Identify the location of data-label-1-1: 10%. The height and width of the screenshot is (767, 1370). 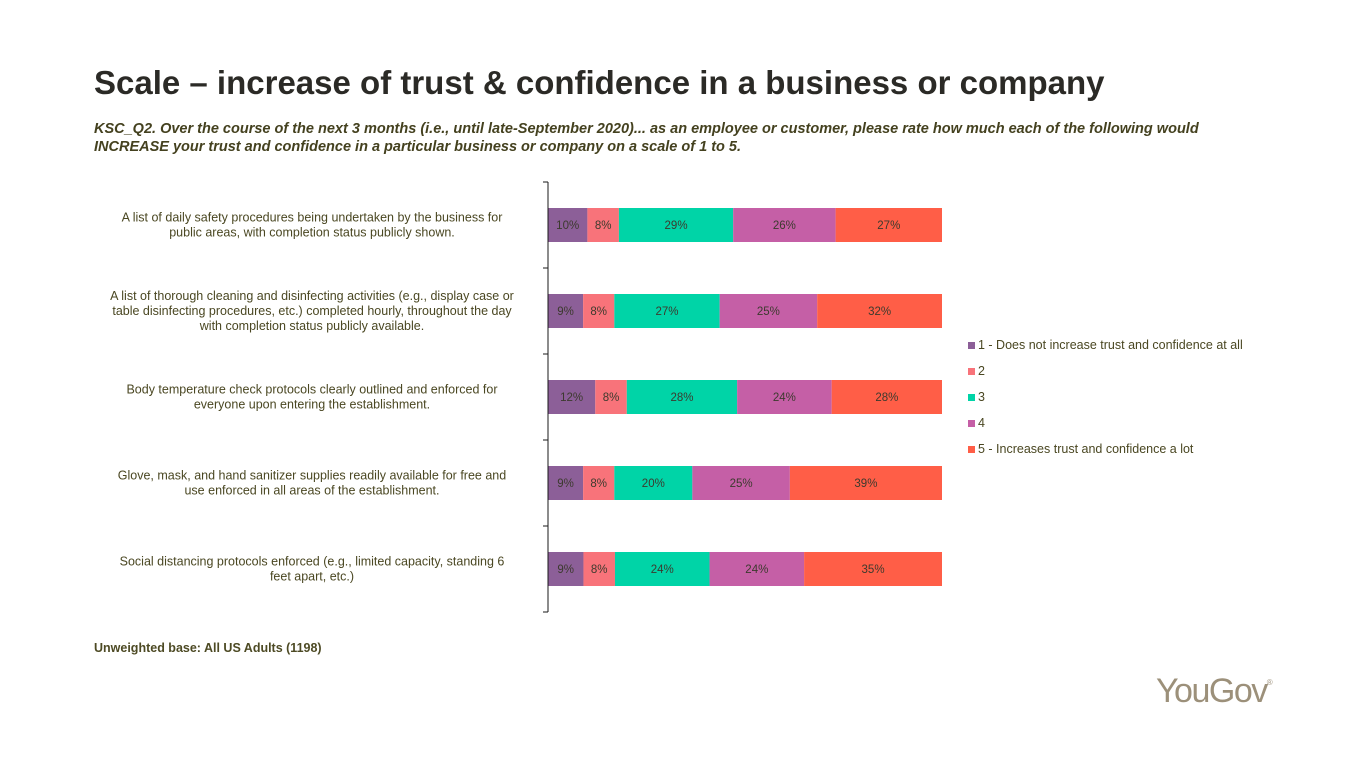
(567, 226).